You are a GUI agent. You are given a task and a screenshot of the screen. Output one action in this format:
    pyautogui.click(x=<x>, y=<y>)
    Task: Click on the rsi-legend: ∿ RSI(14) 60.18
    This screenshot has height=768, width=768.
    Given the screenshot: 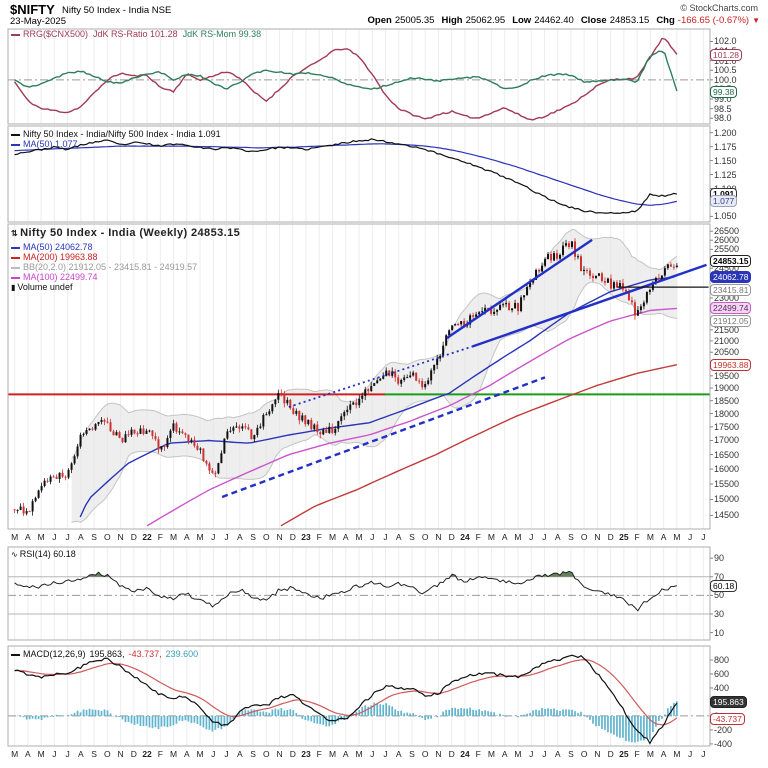 What is the action you would take?
    pyautogui.click(x=43, y=554)
    